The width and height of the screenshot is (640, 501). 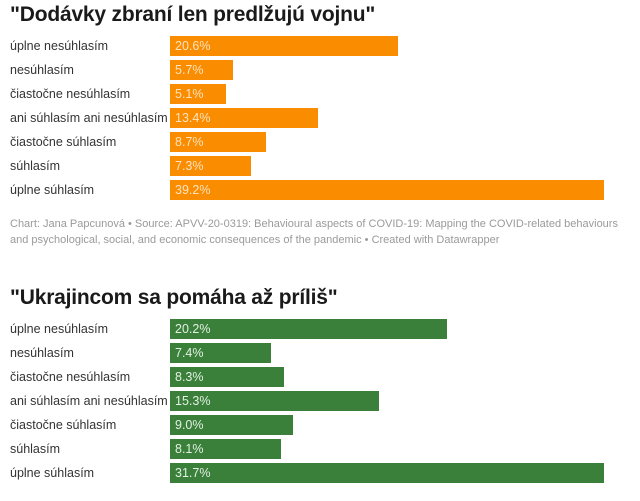 I want to click on value-label: 15.3%, so click(x=193, y=401).